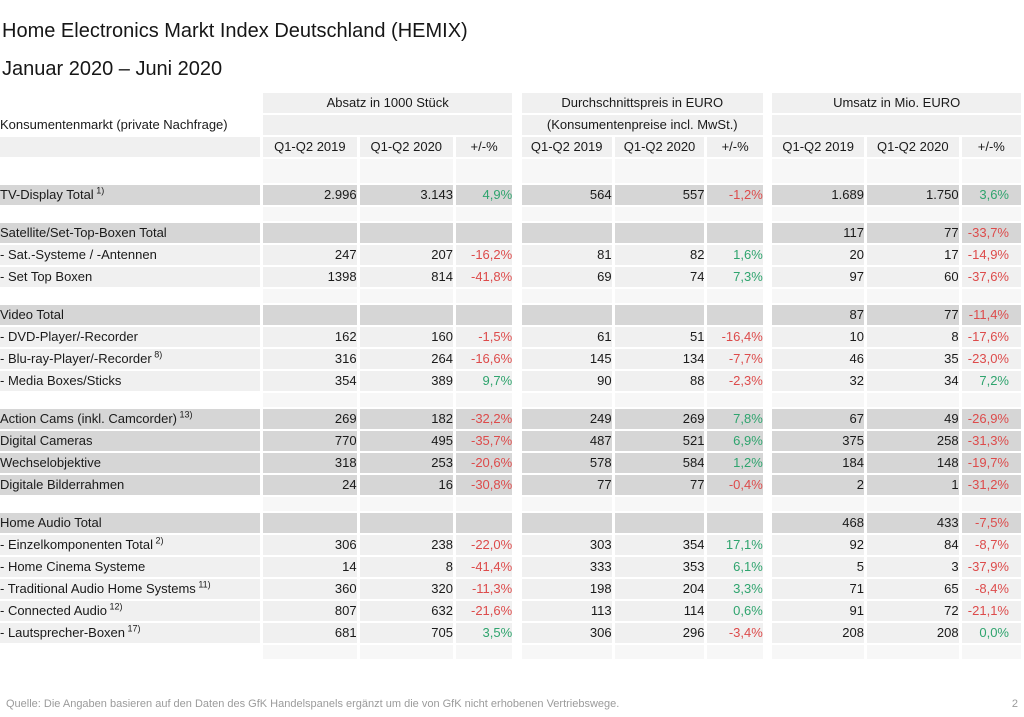 This screenshot has width=1024, height=717. What do you see at coordinates (659, 381) in the screenshot?
I see `cell-preis-2020: 88` at bounding box center [659, 381].